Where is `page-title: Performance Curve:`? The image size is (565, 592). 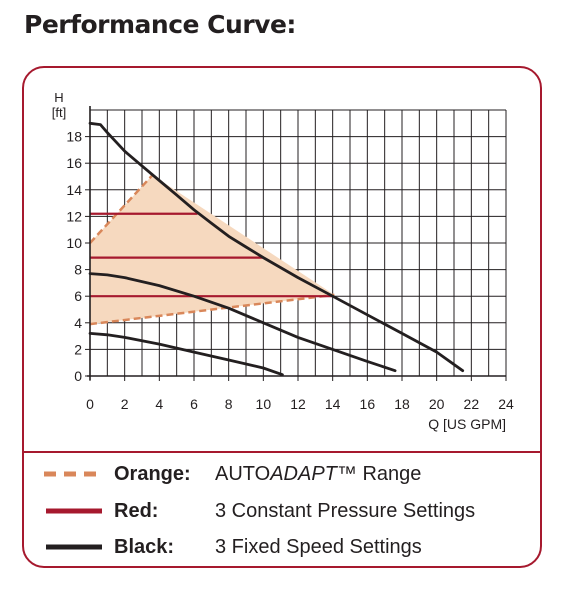
page-title: Performance Curve: is located at coordinates (160, 24).